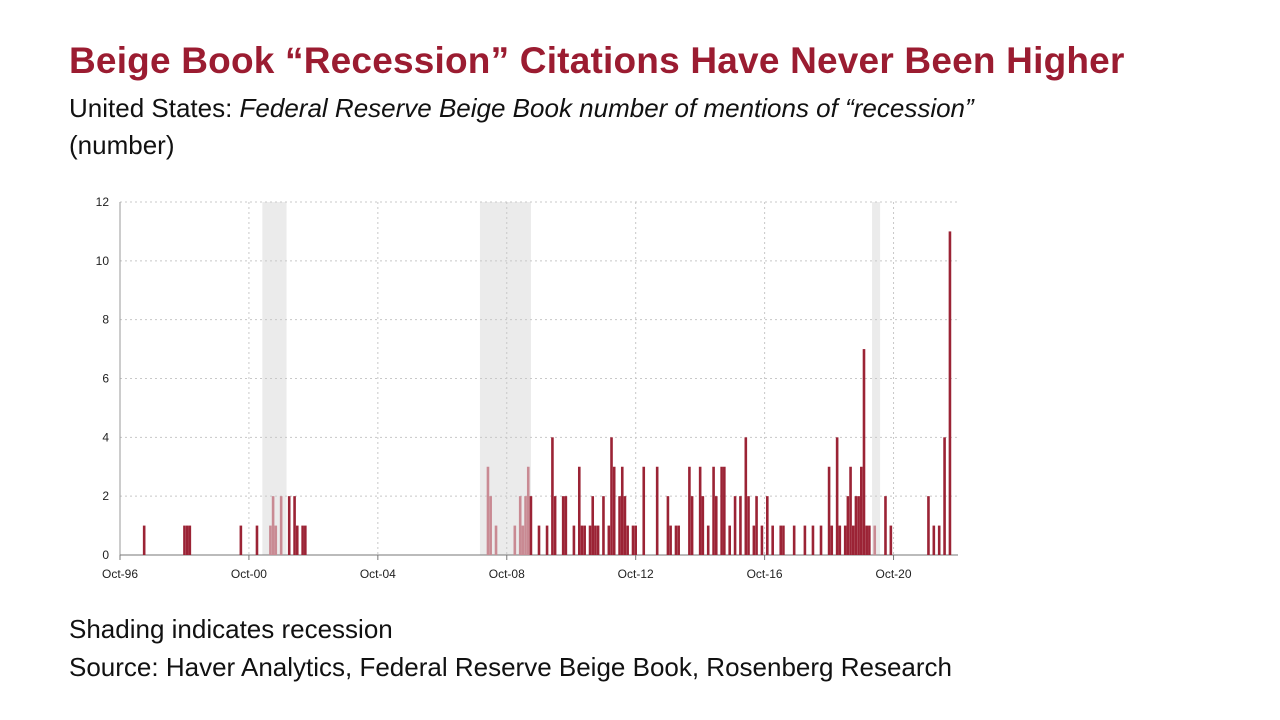  I want to click on x-tick-label: Oct-16, so click(765, 574).